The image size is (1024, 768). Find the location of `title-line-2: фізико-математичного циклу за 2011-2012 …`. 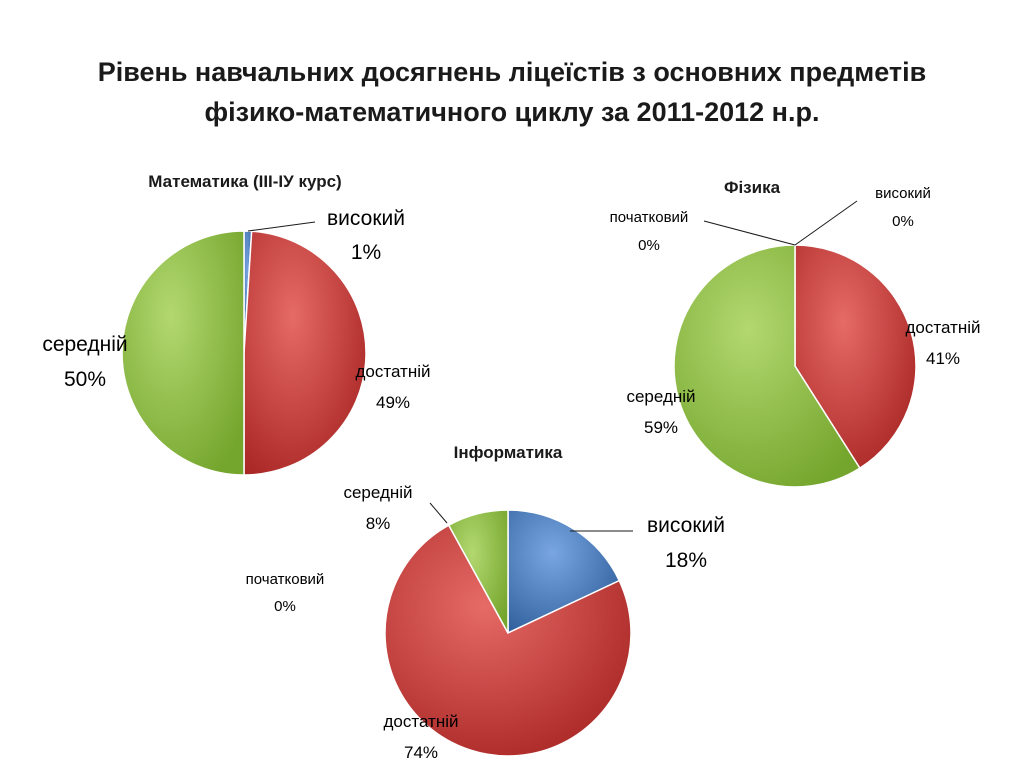

title-line-2: фізико-математичного циклу за 2011-2012 … is located at coordinates (512, 112).